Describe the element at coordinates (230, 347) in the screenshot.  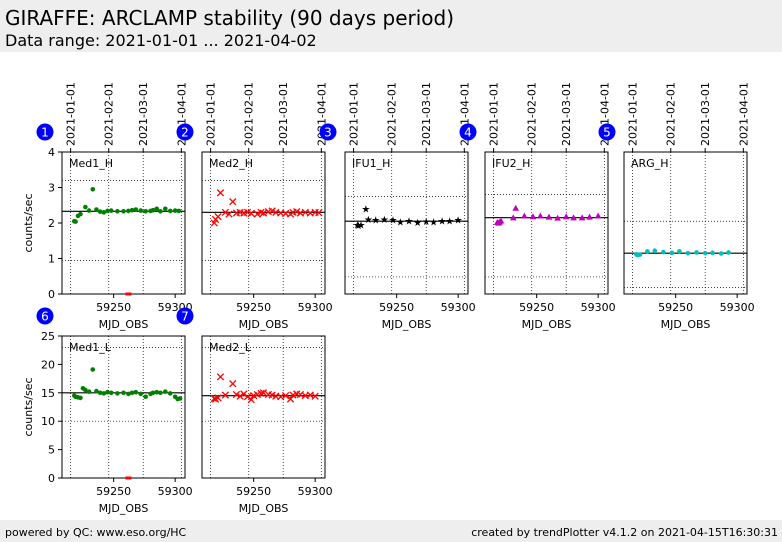
I see `panel-label: Med2_L` at that location.